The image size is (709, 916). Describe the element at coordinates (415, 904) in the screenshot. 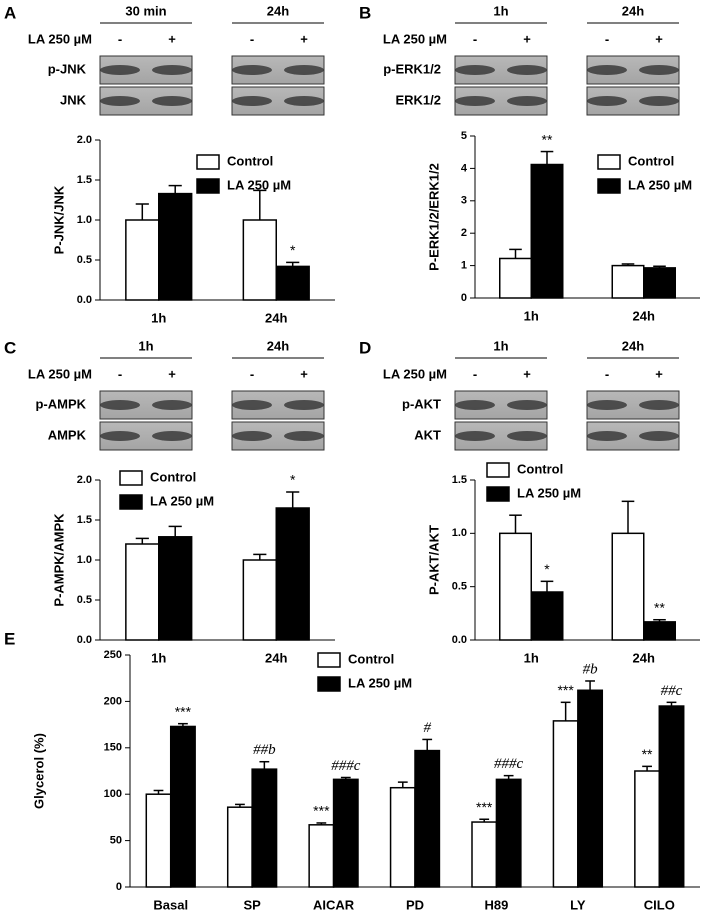

I see `x-tick-label: PD` at that location.